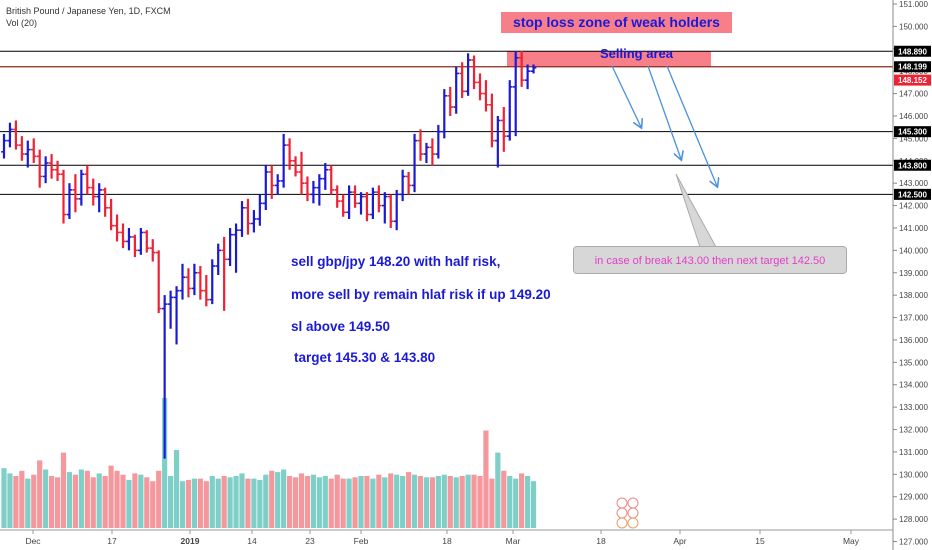 This screenshot has height=550, width=932. I want to click on y-tick-label: 146.000, so click(913, 116).